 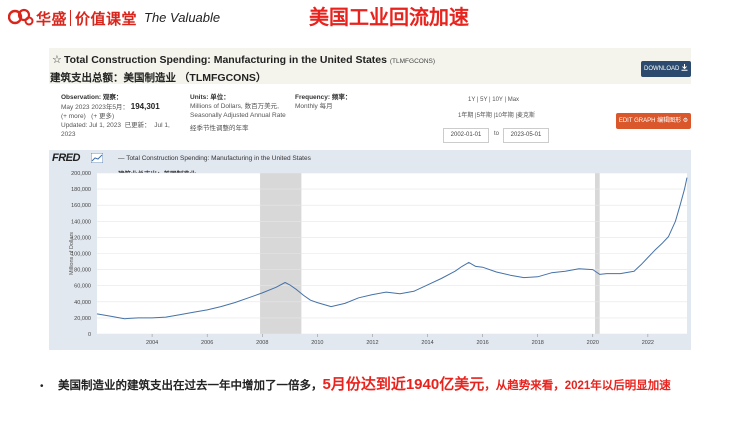 What do you see at coordinates (666, 69) in the screenshot?
I see `download-button: DOWNLOAD` at bounding box center [666, 69].